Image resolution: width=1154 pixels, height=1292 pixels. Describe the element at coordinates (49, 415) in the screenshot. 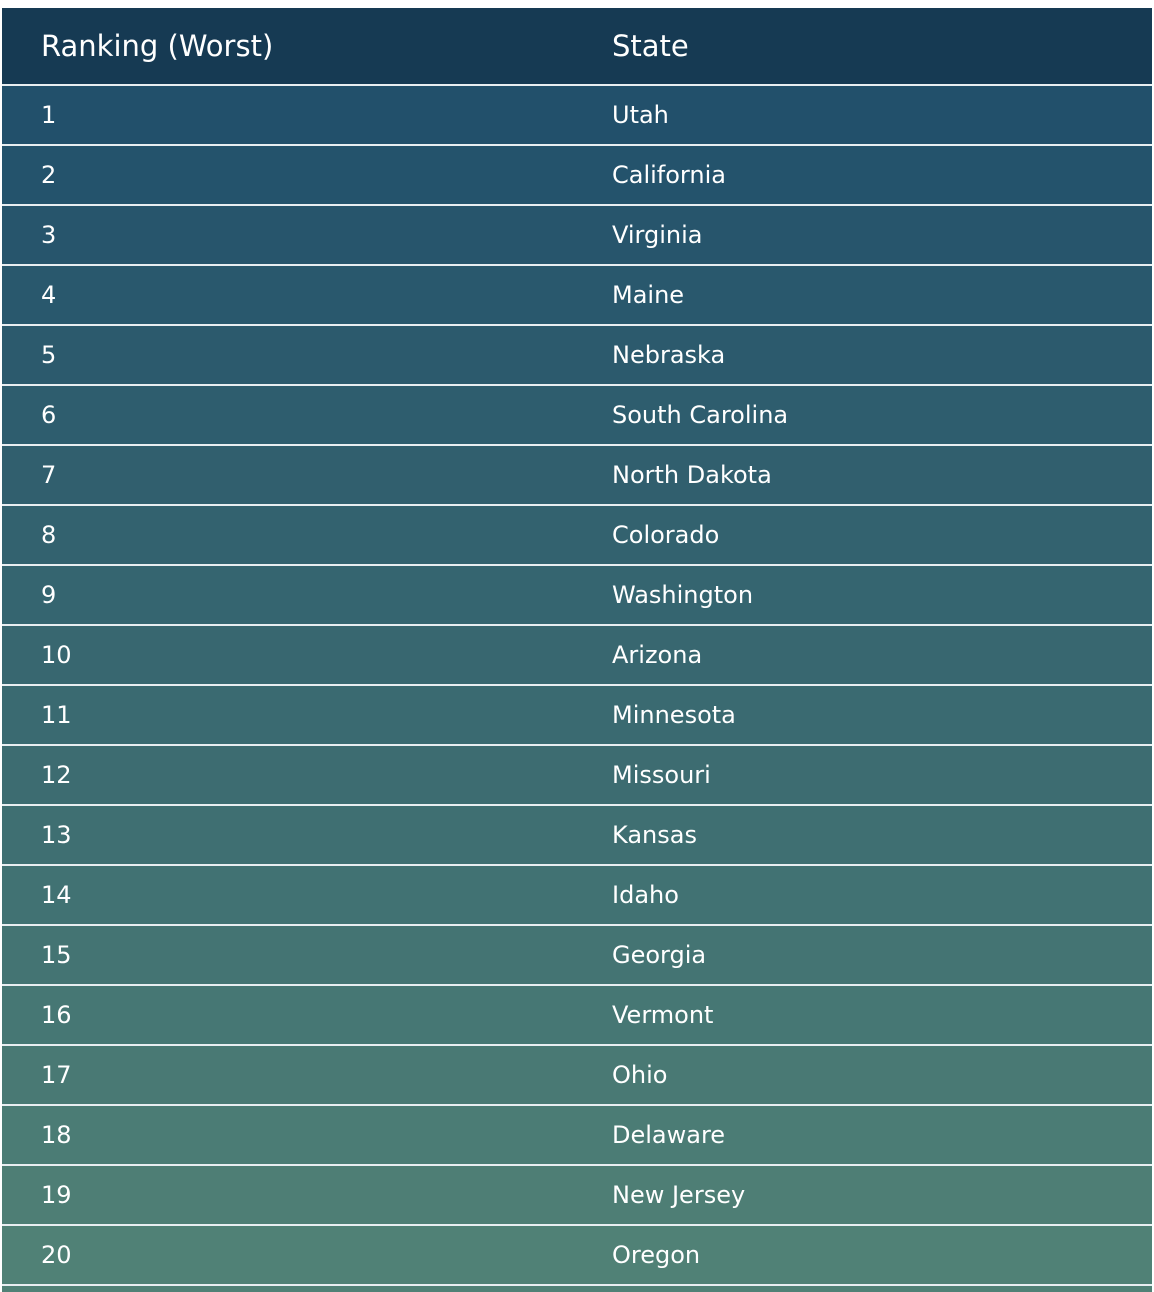

I see `rank-cell: 6` at that location.